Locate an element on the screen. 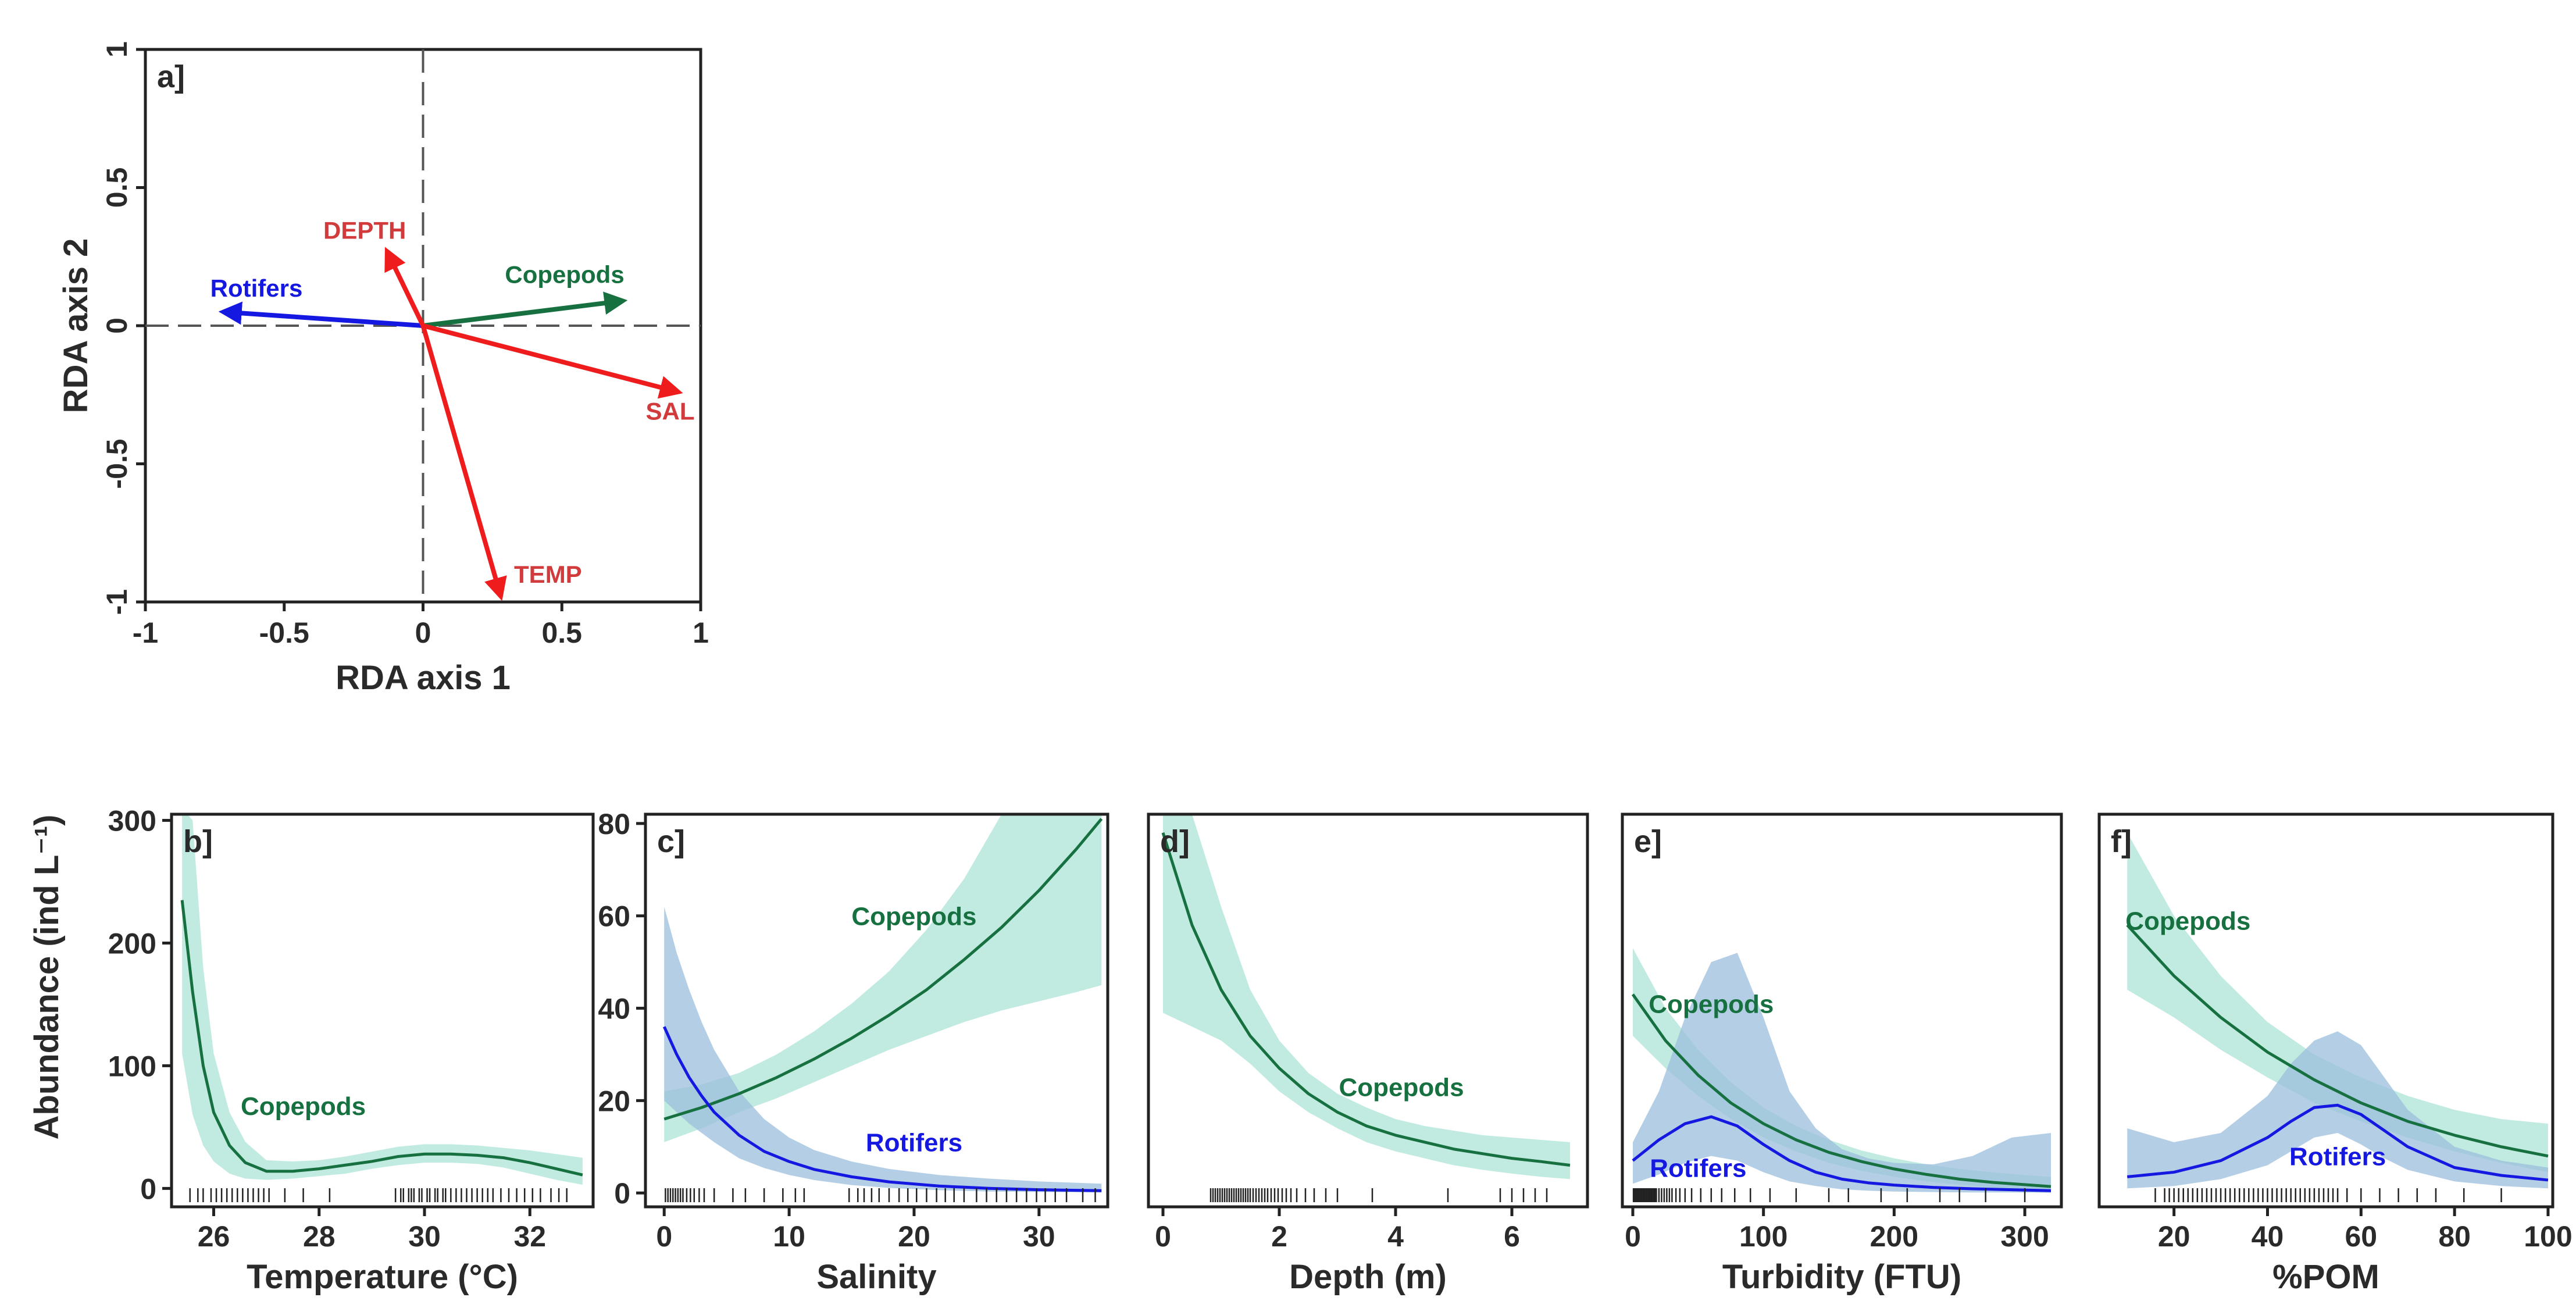  x-axis-title: RDA axis 1 is located at coordinates (424, 678).